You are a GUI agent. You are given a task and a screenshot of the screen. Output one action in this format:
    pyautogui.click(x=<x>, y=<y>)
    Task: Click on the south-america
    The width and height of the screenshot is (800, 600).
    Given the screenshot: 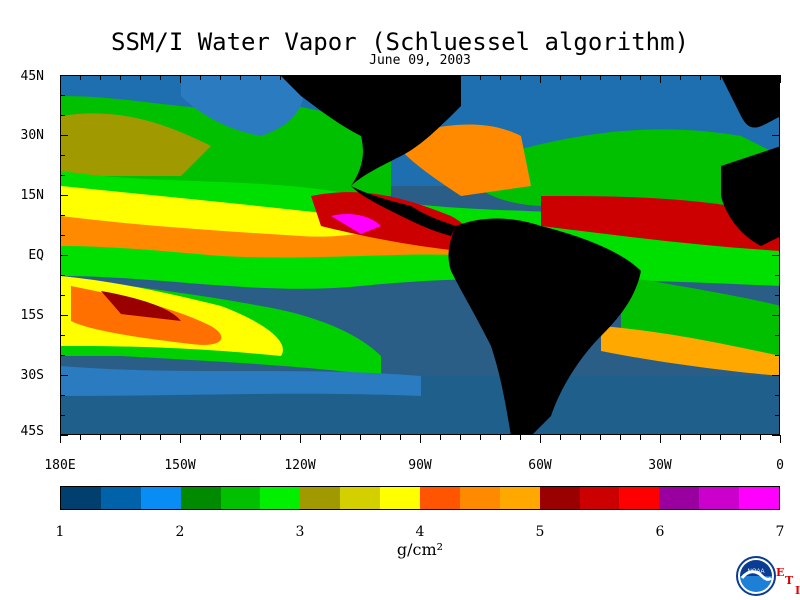 What is the action you would take?
    pyautogui.click(x=544, y=326)
    